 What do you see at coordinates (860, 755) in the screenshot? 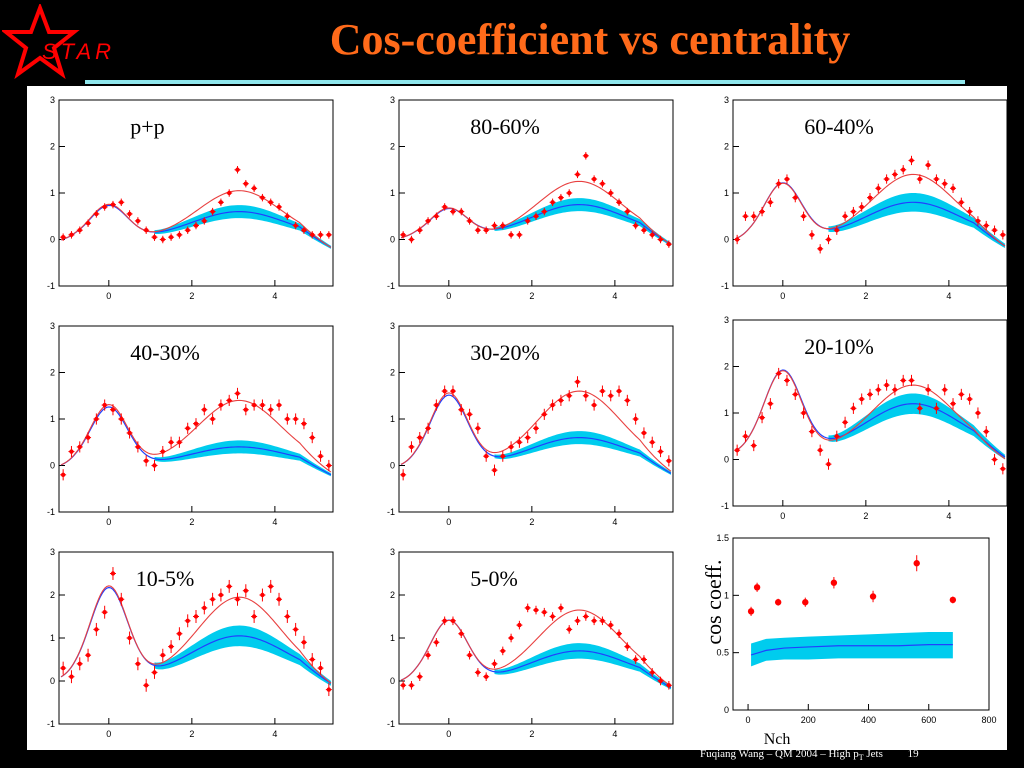
I see `footer: Fuqiang Wang – QM 2004 – High pT Jets 19` at bounding box center [860, 755].